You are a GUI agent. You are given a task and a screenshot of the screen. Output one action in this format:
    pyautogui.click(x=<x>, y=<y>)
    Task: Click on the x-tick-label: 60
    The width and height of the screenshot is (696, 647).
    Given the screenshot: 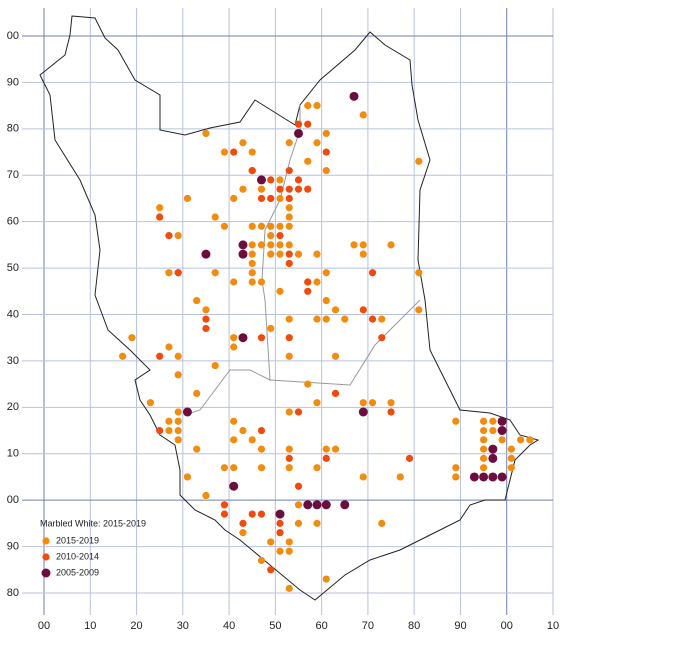 What is the action you would take?
    pyautogui.click(x=322, y=626)
    